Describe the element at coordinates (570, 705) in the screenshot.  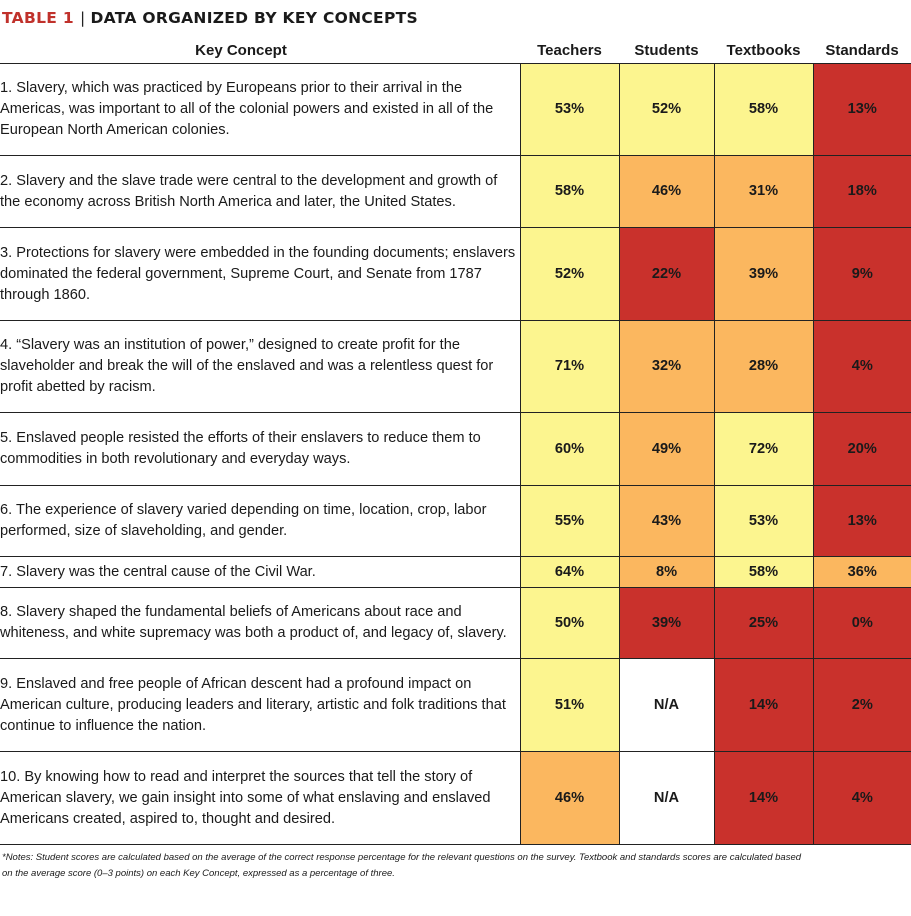
I see `teachers-score-cell: 51%` at that location.